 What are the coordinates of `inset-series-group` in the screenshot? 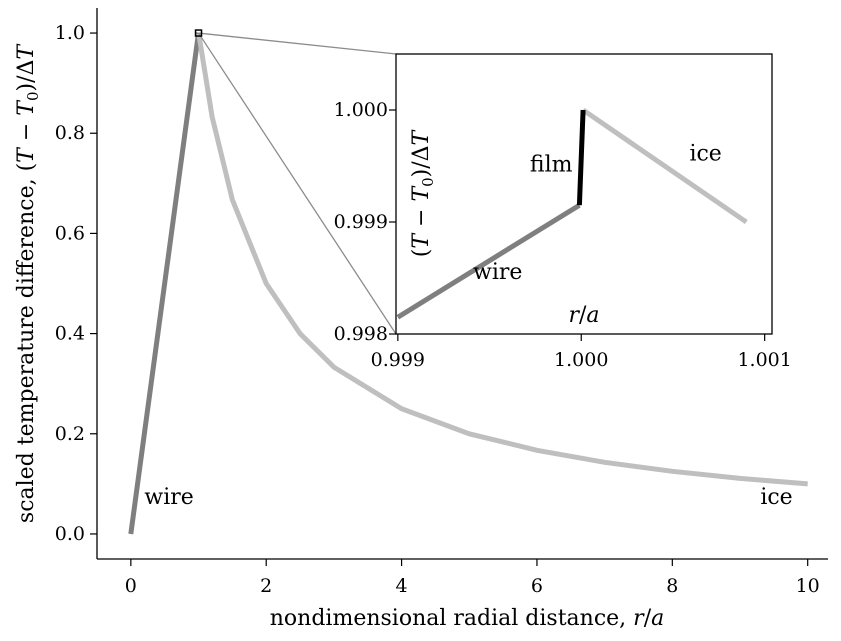 It's located at (572, 213).